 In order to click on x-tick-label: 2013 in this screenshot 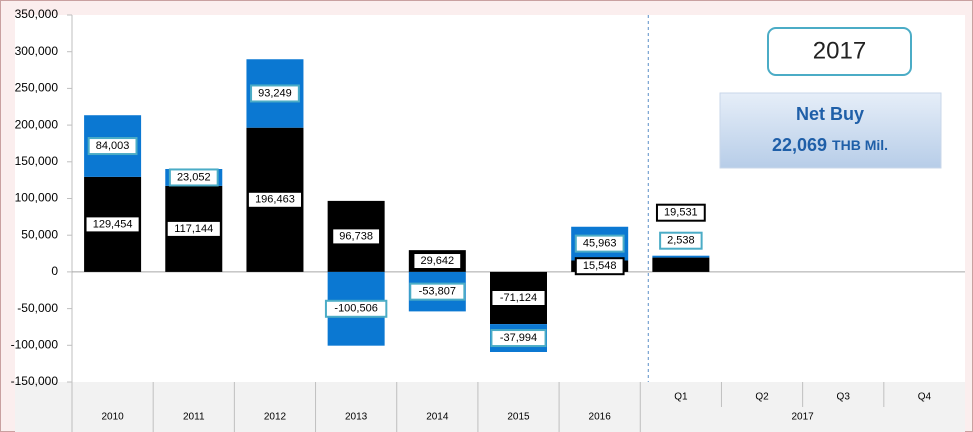, I will do `click(356, 417)`.